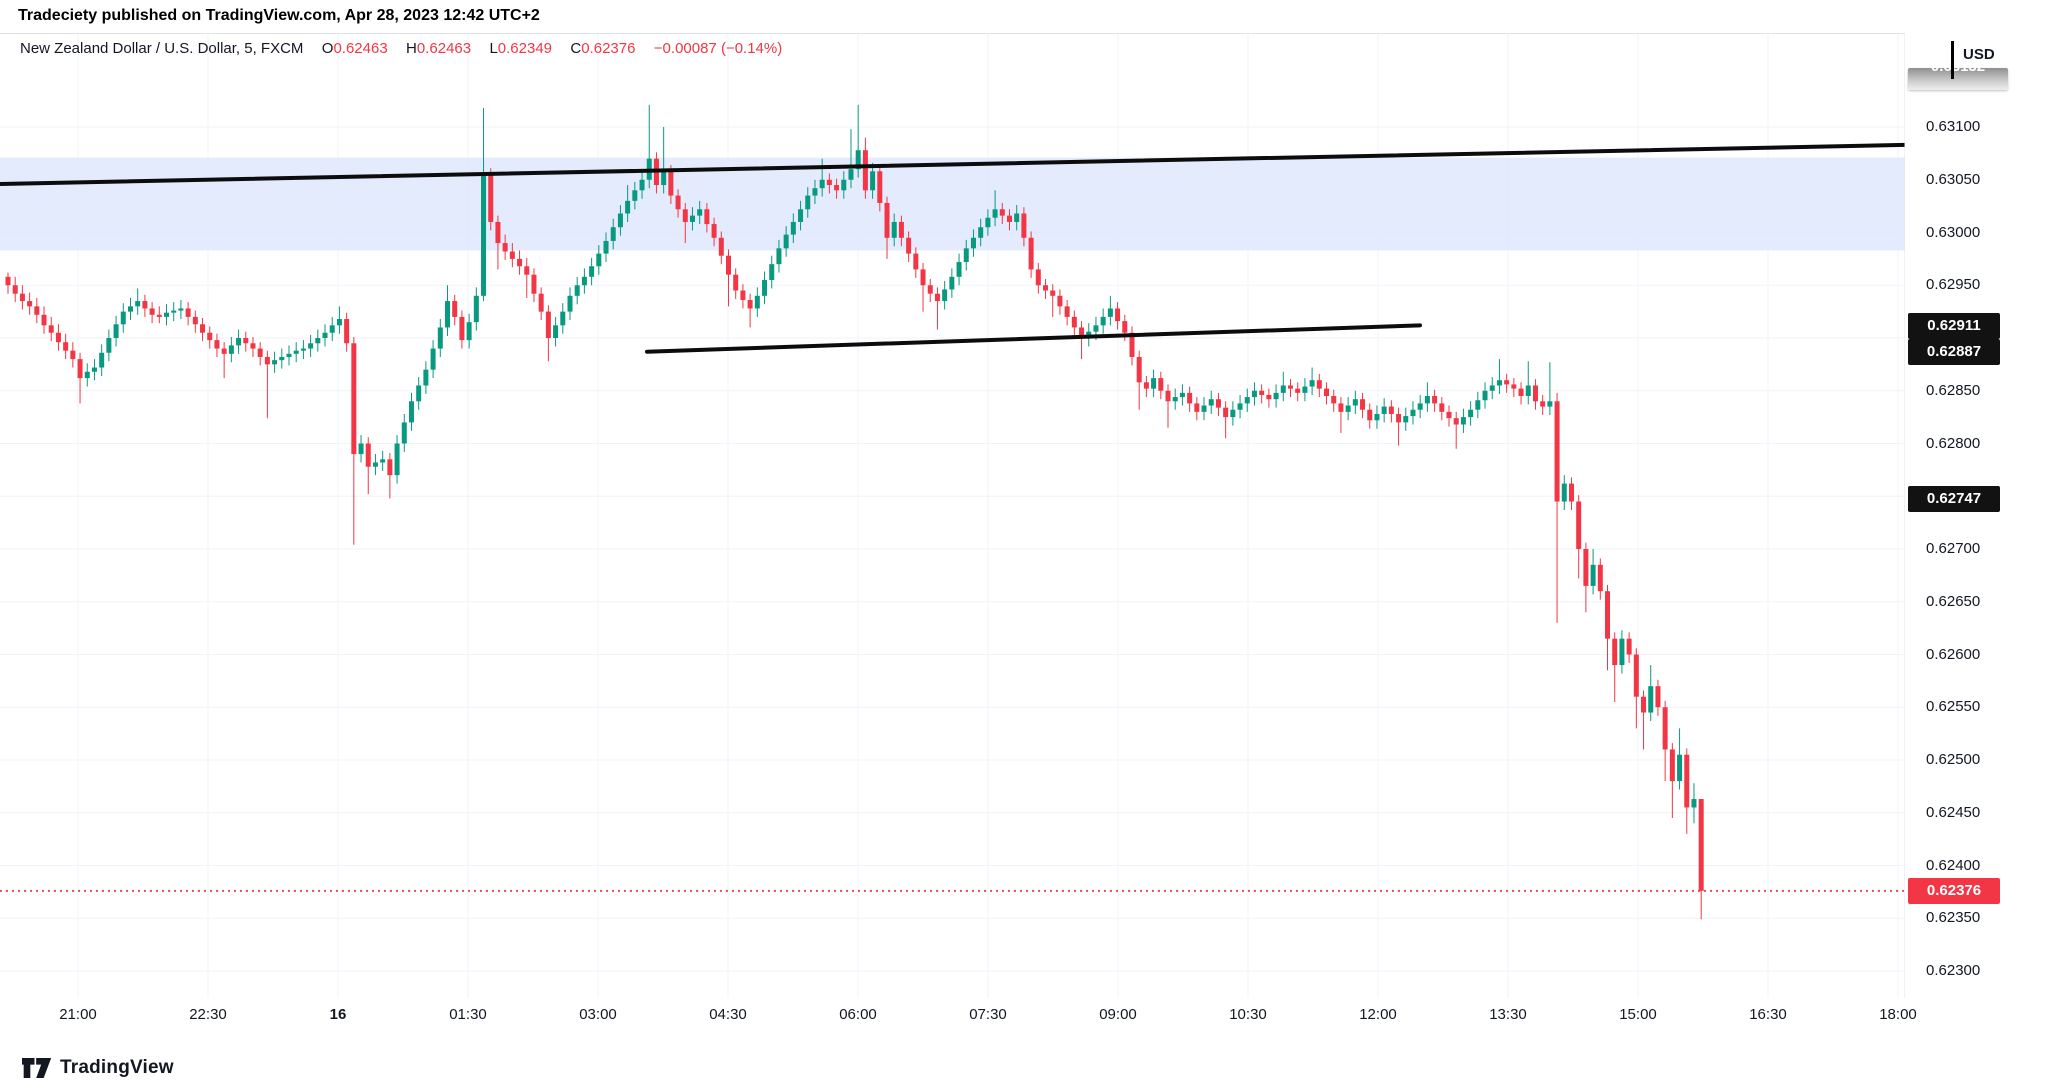 The height and width of the screenshot is (1092, 2045). What do you see at coordinates (1954, 499) in the screenshot?
I see `trendline-price-badge: 0.62747` at bounding box center [1954, 499].